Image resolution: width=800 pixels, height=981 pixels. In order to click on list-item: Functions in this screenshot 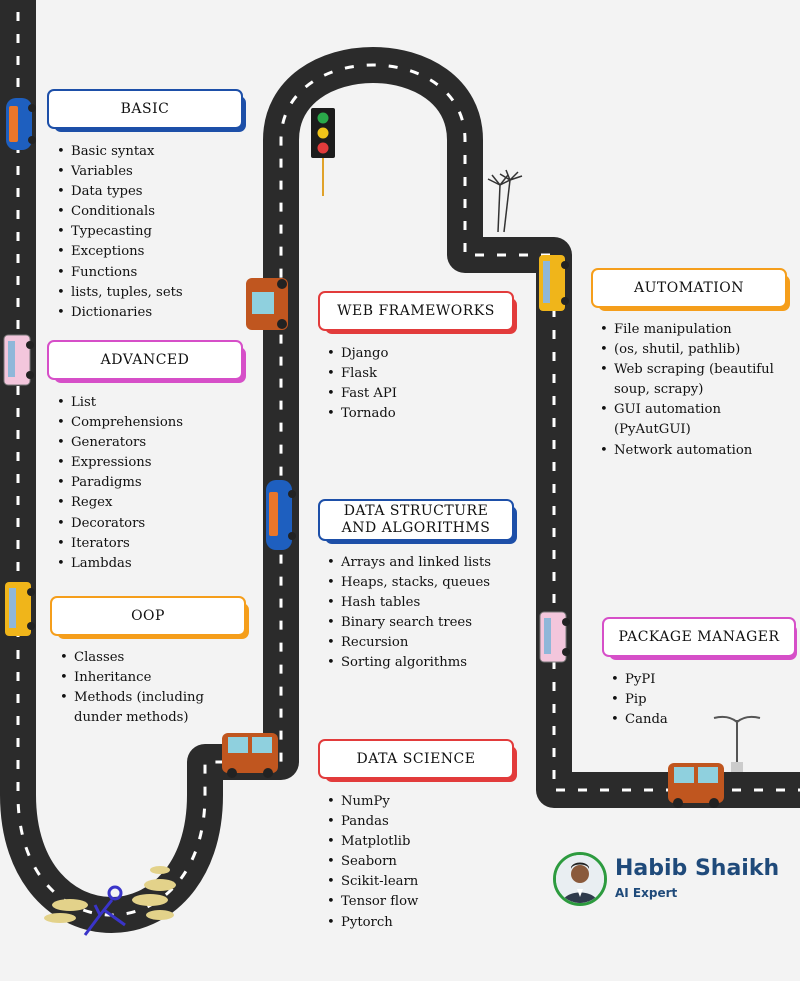, I will do `click(120, 273)`.